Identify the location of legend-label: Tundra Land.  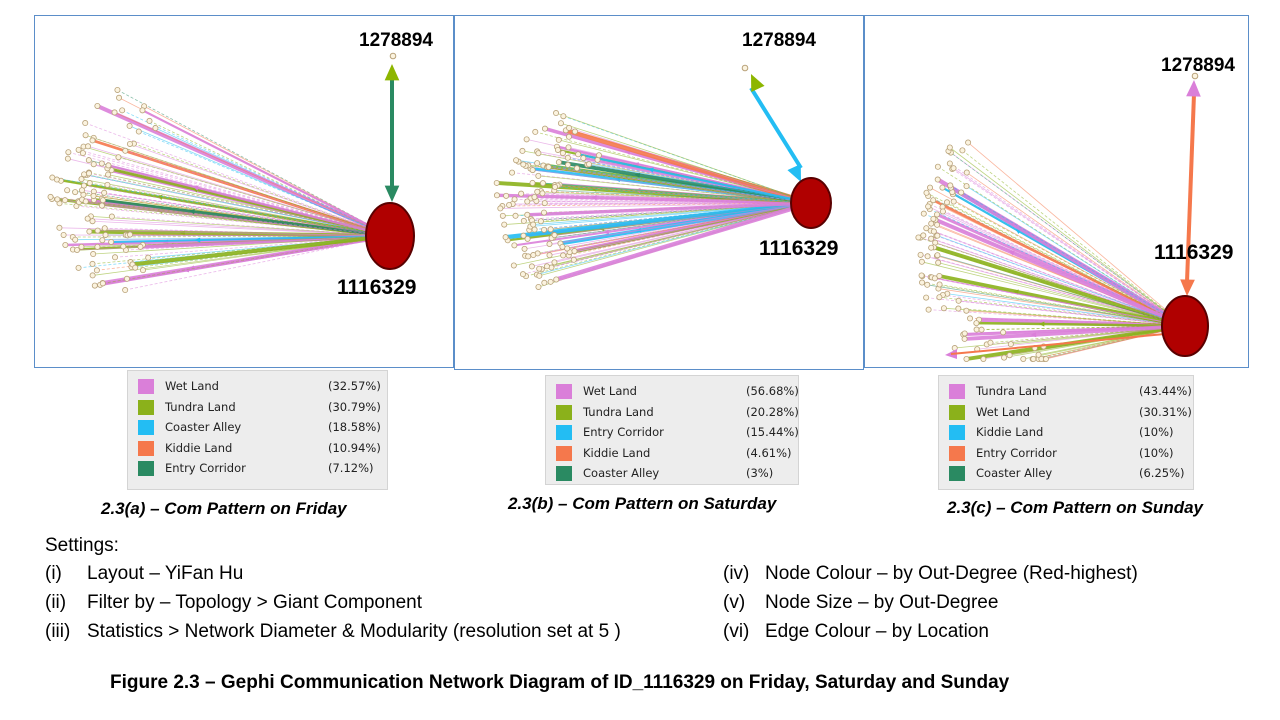
(1011, 391).